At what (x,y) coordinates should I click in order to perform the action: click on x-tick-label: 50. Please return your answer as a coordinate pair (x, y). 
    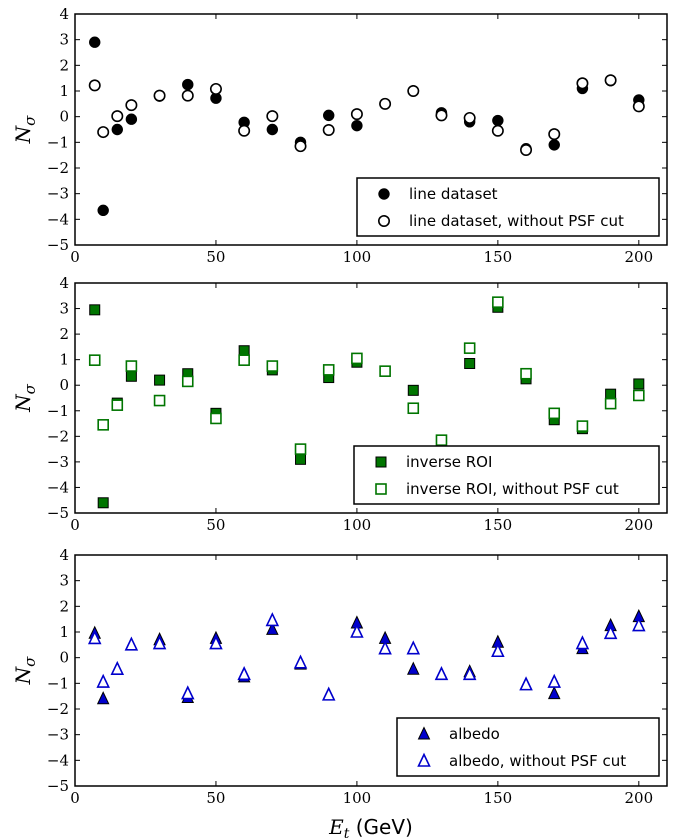
    Looking at the image, I should click on (215, 798).